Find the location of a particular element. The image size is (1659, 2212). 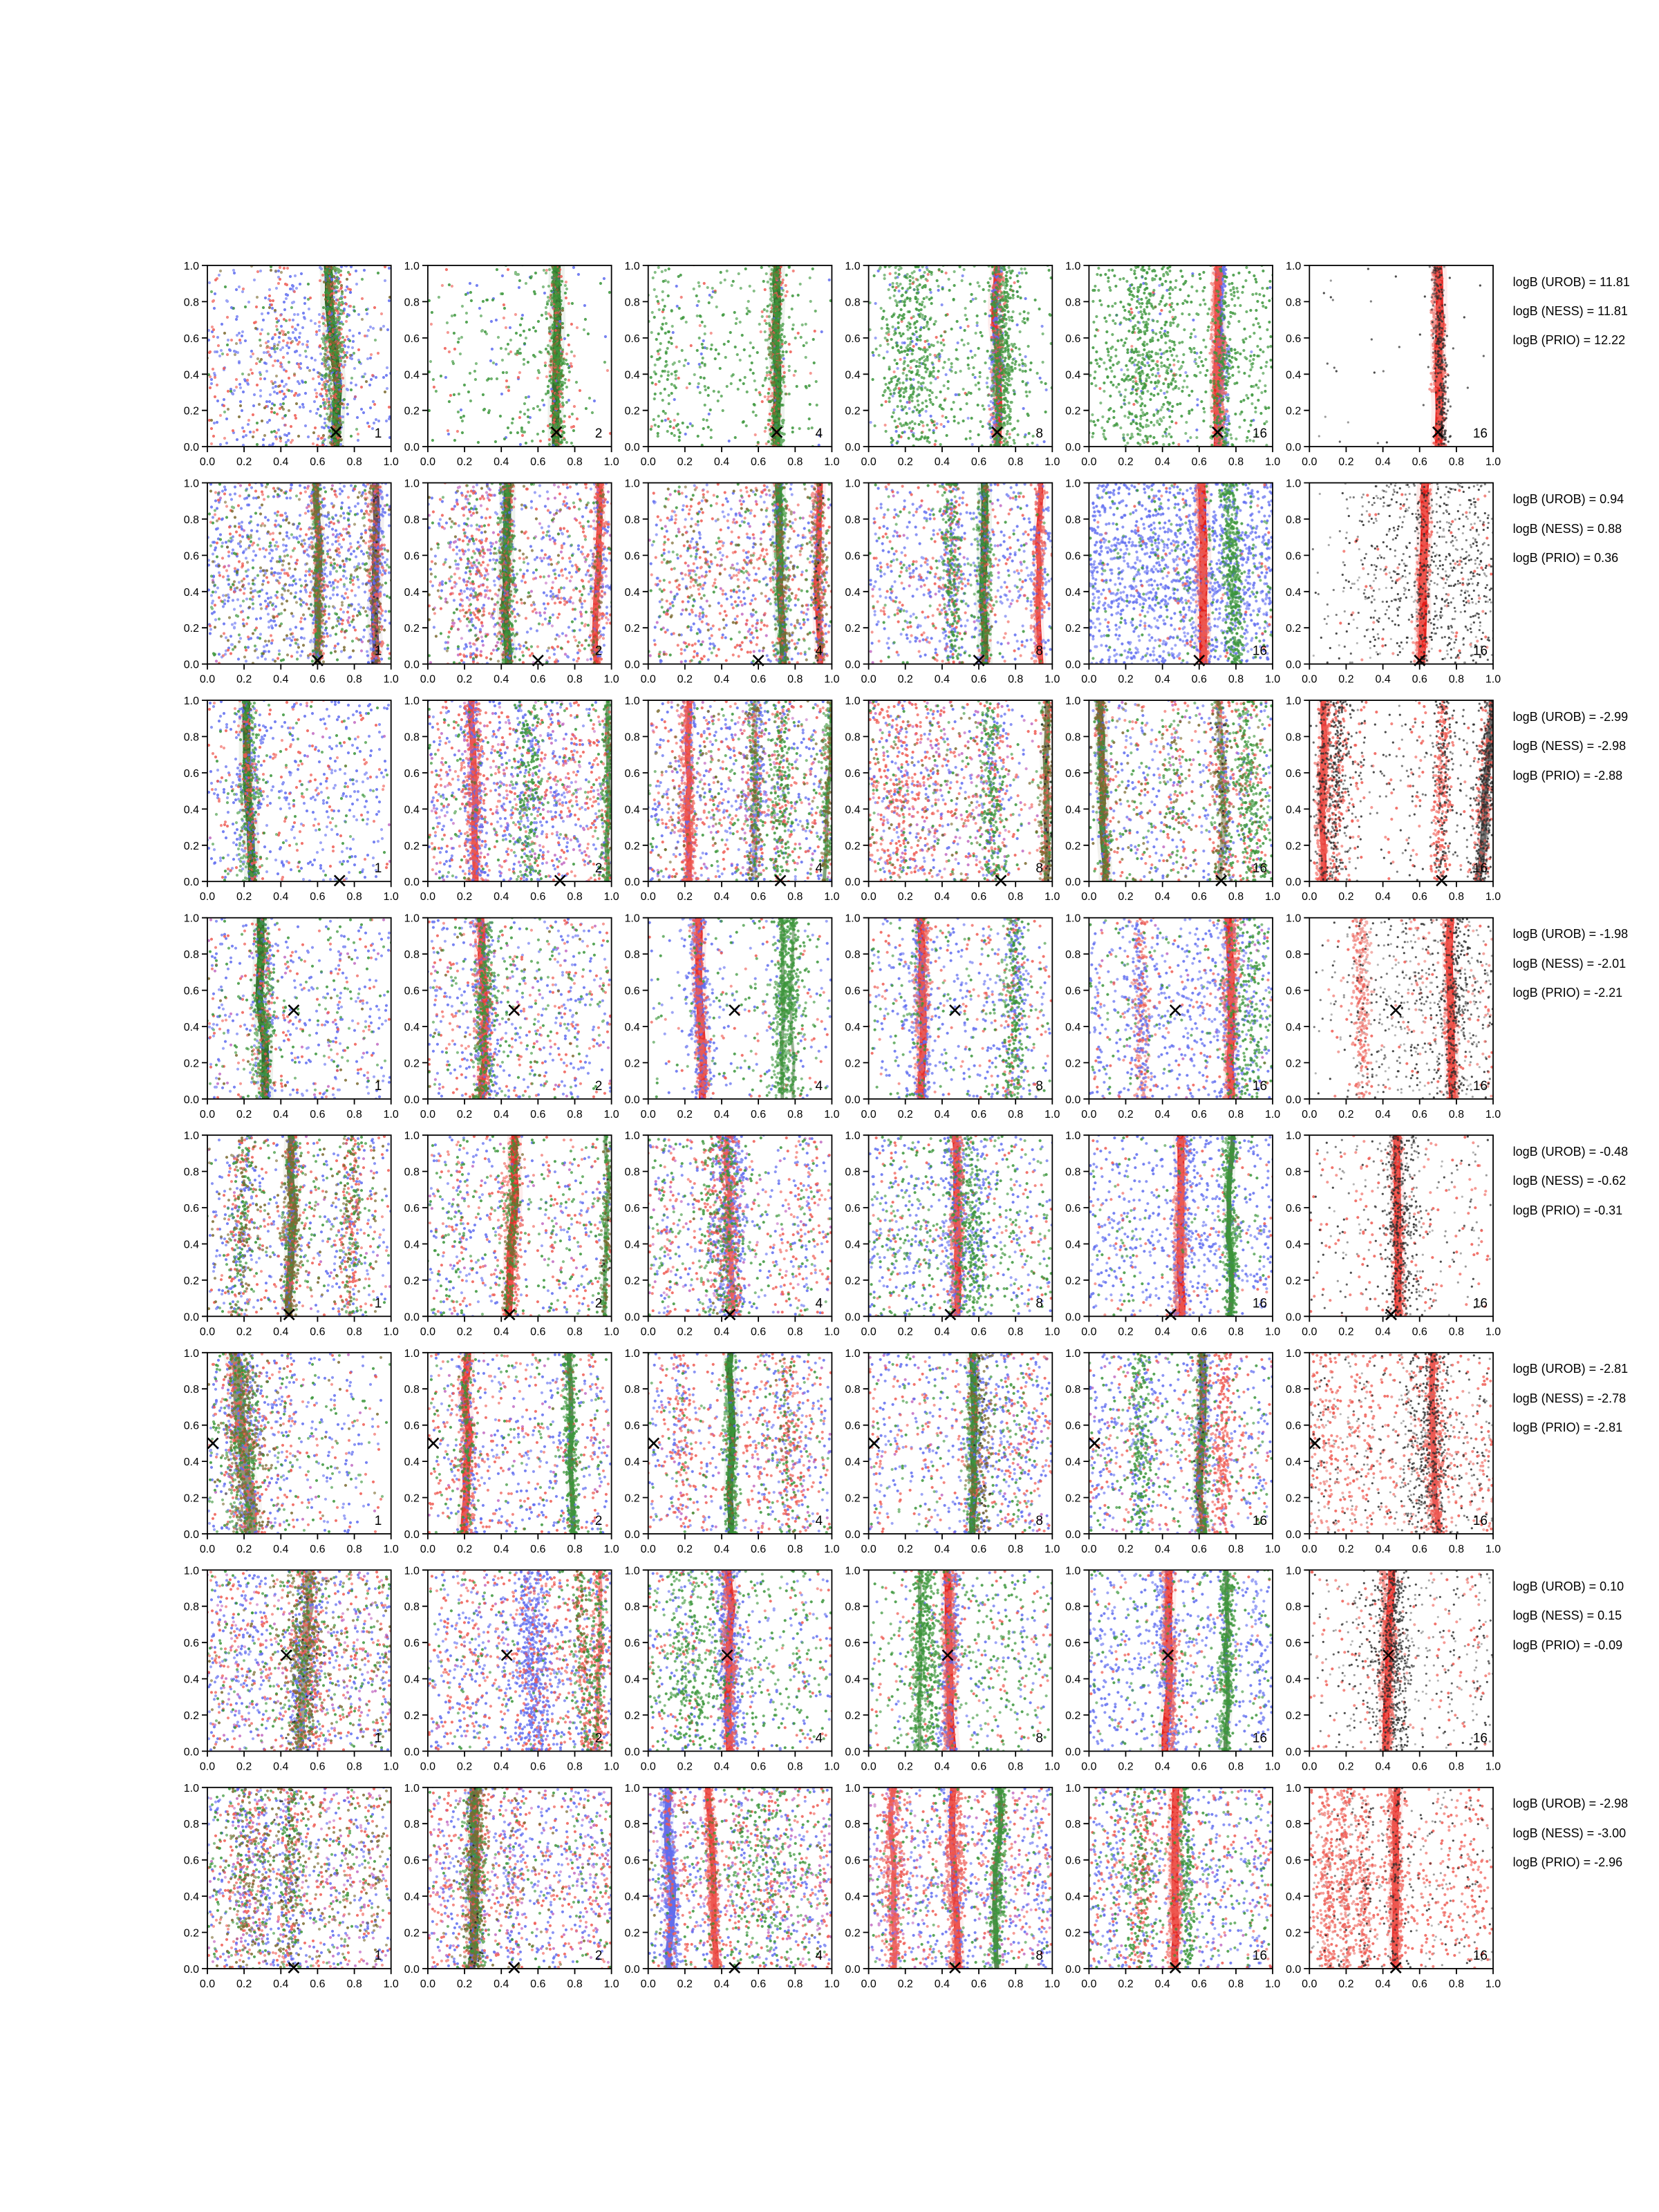

svg-text: logB (PRIO) = -0.31 is located at coordinates (1568, 1210).